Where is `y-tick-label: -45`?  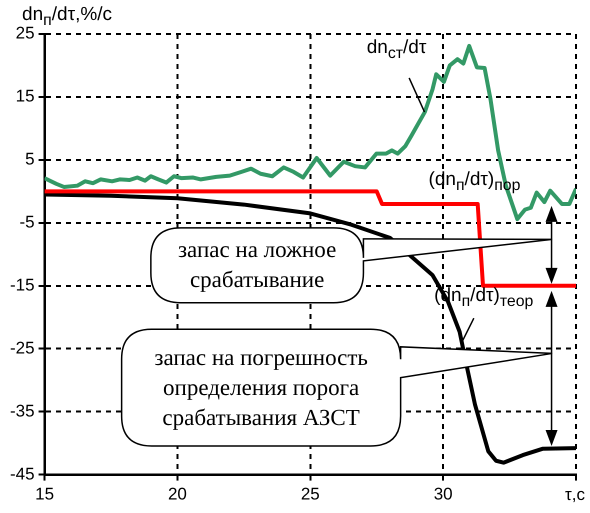 y-tick-label: -45 is located at coordinates (22, 474).